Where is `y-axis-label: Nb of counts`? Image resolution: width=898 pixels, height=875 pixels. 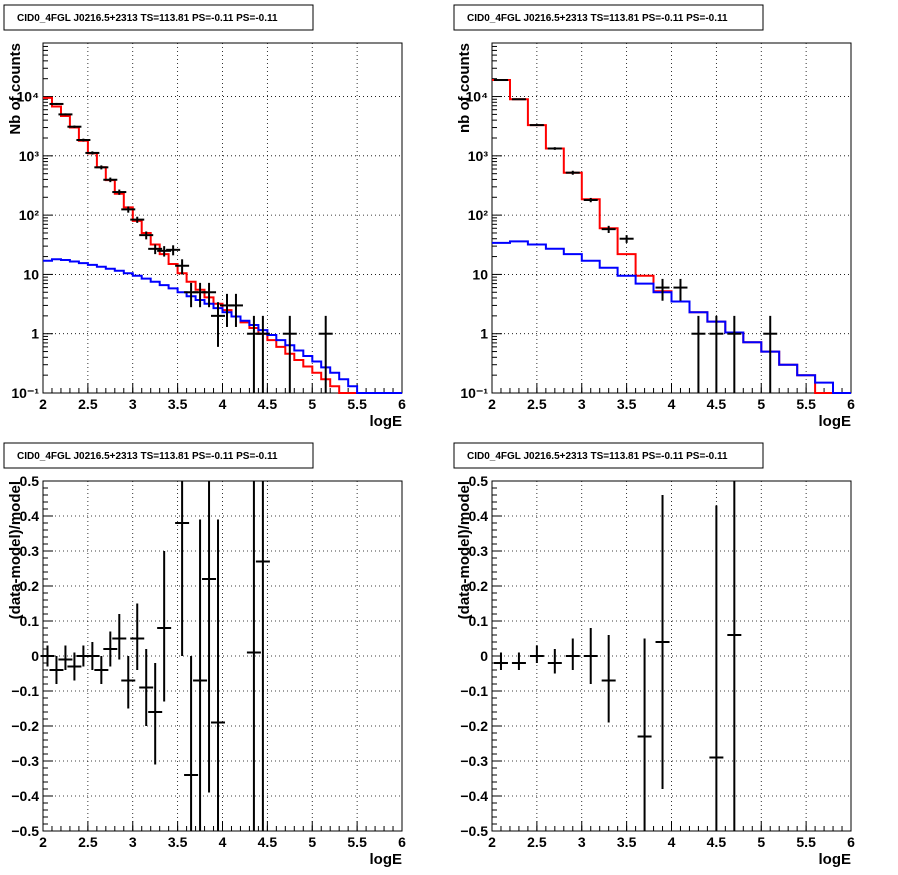 y-axis-label: Nb of counts is located at coordinates (15, 89).